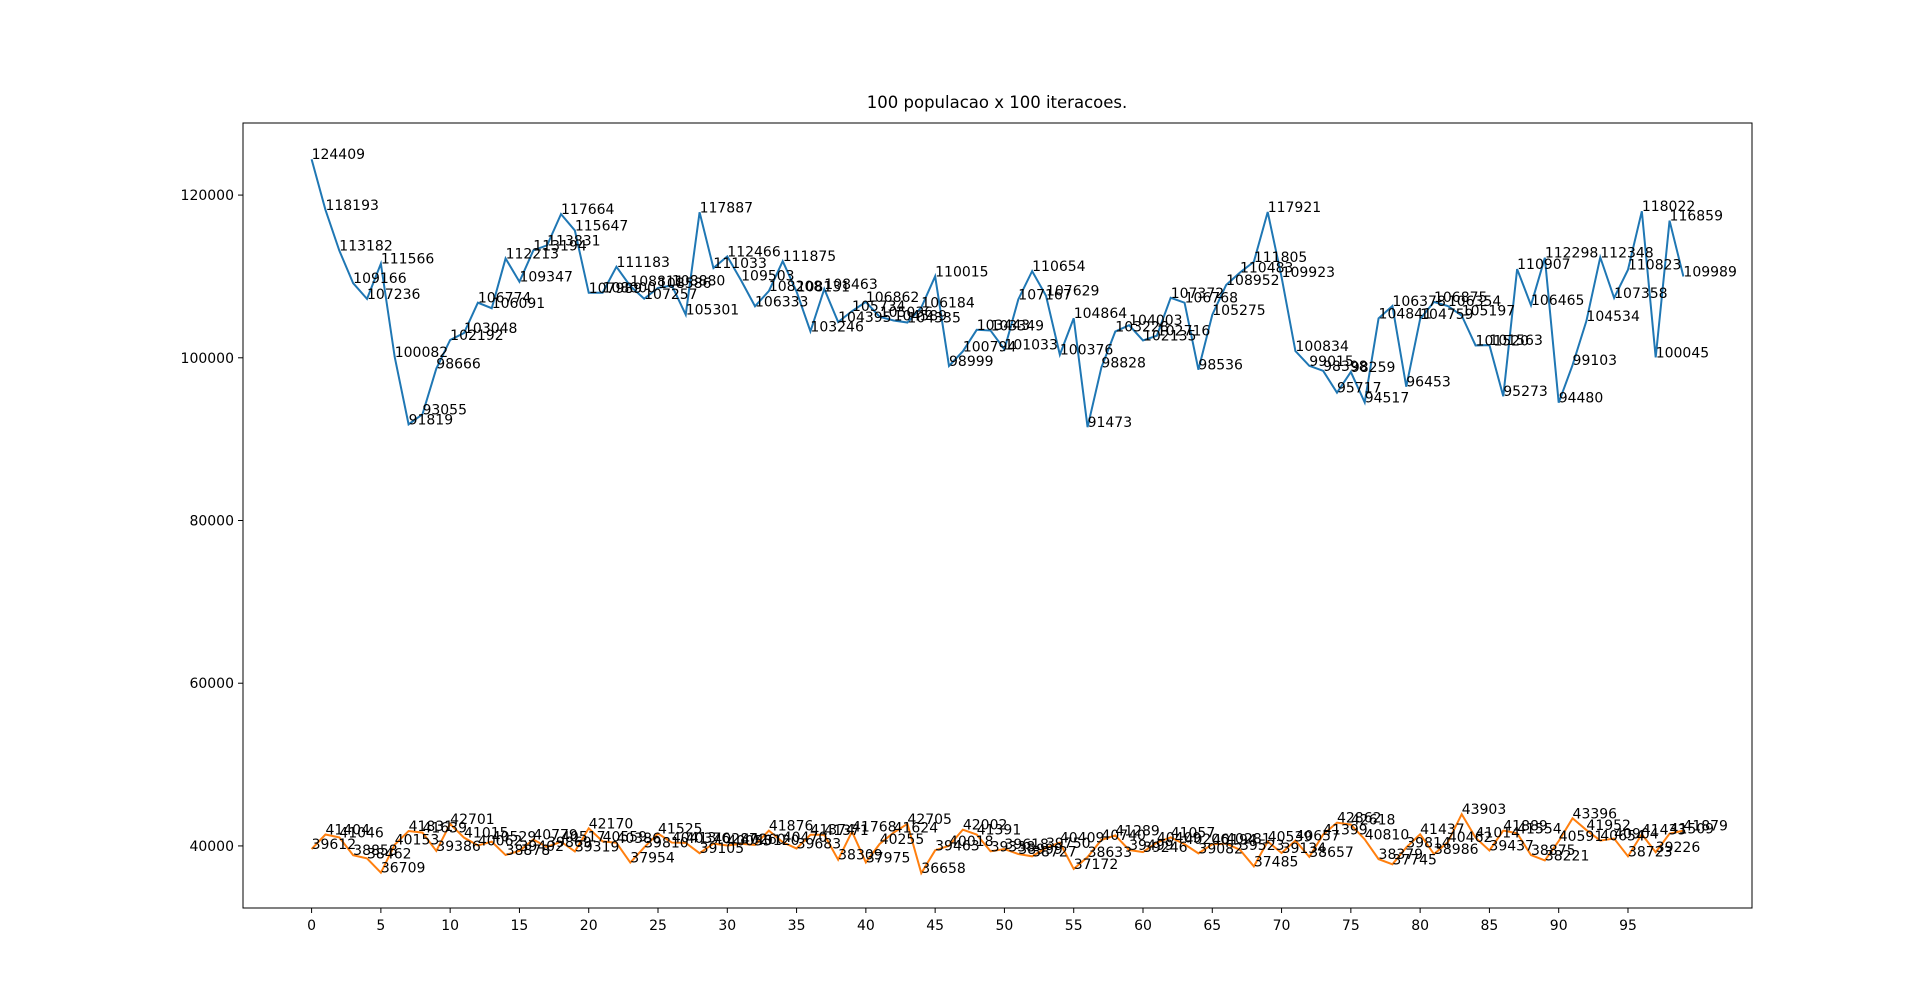 This screenshot has width=1920, height=1006. What do you see at coordinates (403, 869) in the screenshot?
I see `data-label: 36709` at bounding box center [403, 869].